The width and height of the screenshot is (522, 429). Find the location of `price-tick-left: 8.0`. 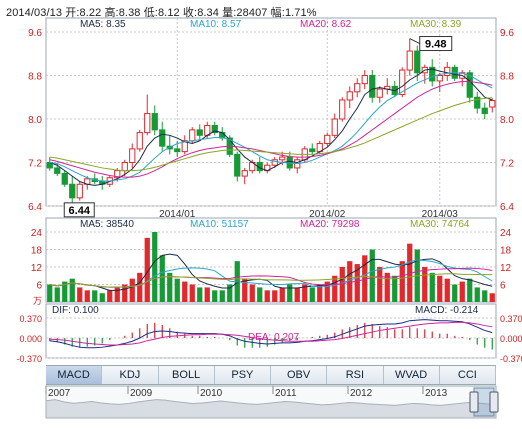

price-tick-left: 8.0 is located at coordinates (35, 120).